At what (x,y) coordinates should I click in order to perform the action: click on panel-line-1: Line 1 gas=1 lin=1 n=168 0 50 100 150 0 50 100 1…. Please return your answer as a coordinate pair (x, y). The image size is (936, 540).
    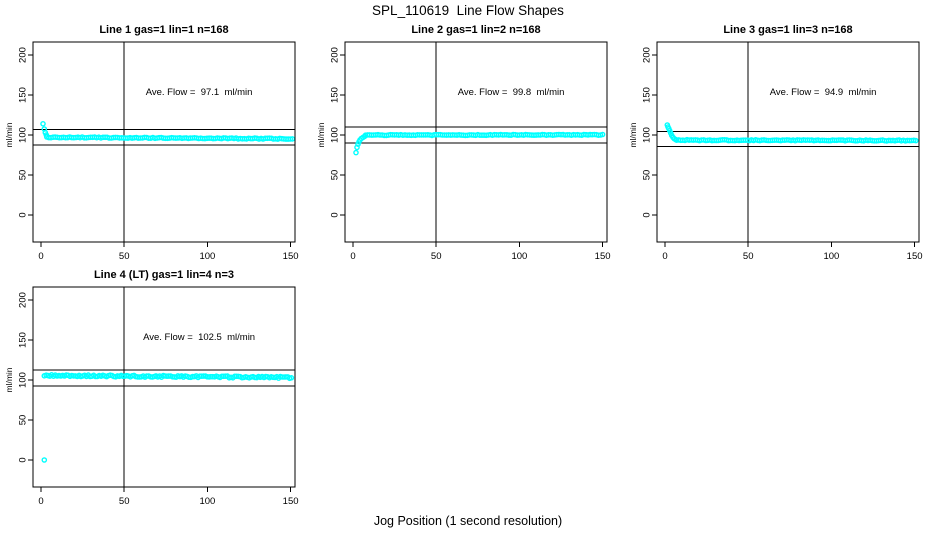
    Looking at the image, I should click on (151, 143).